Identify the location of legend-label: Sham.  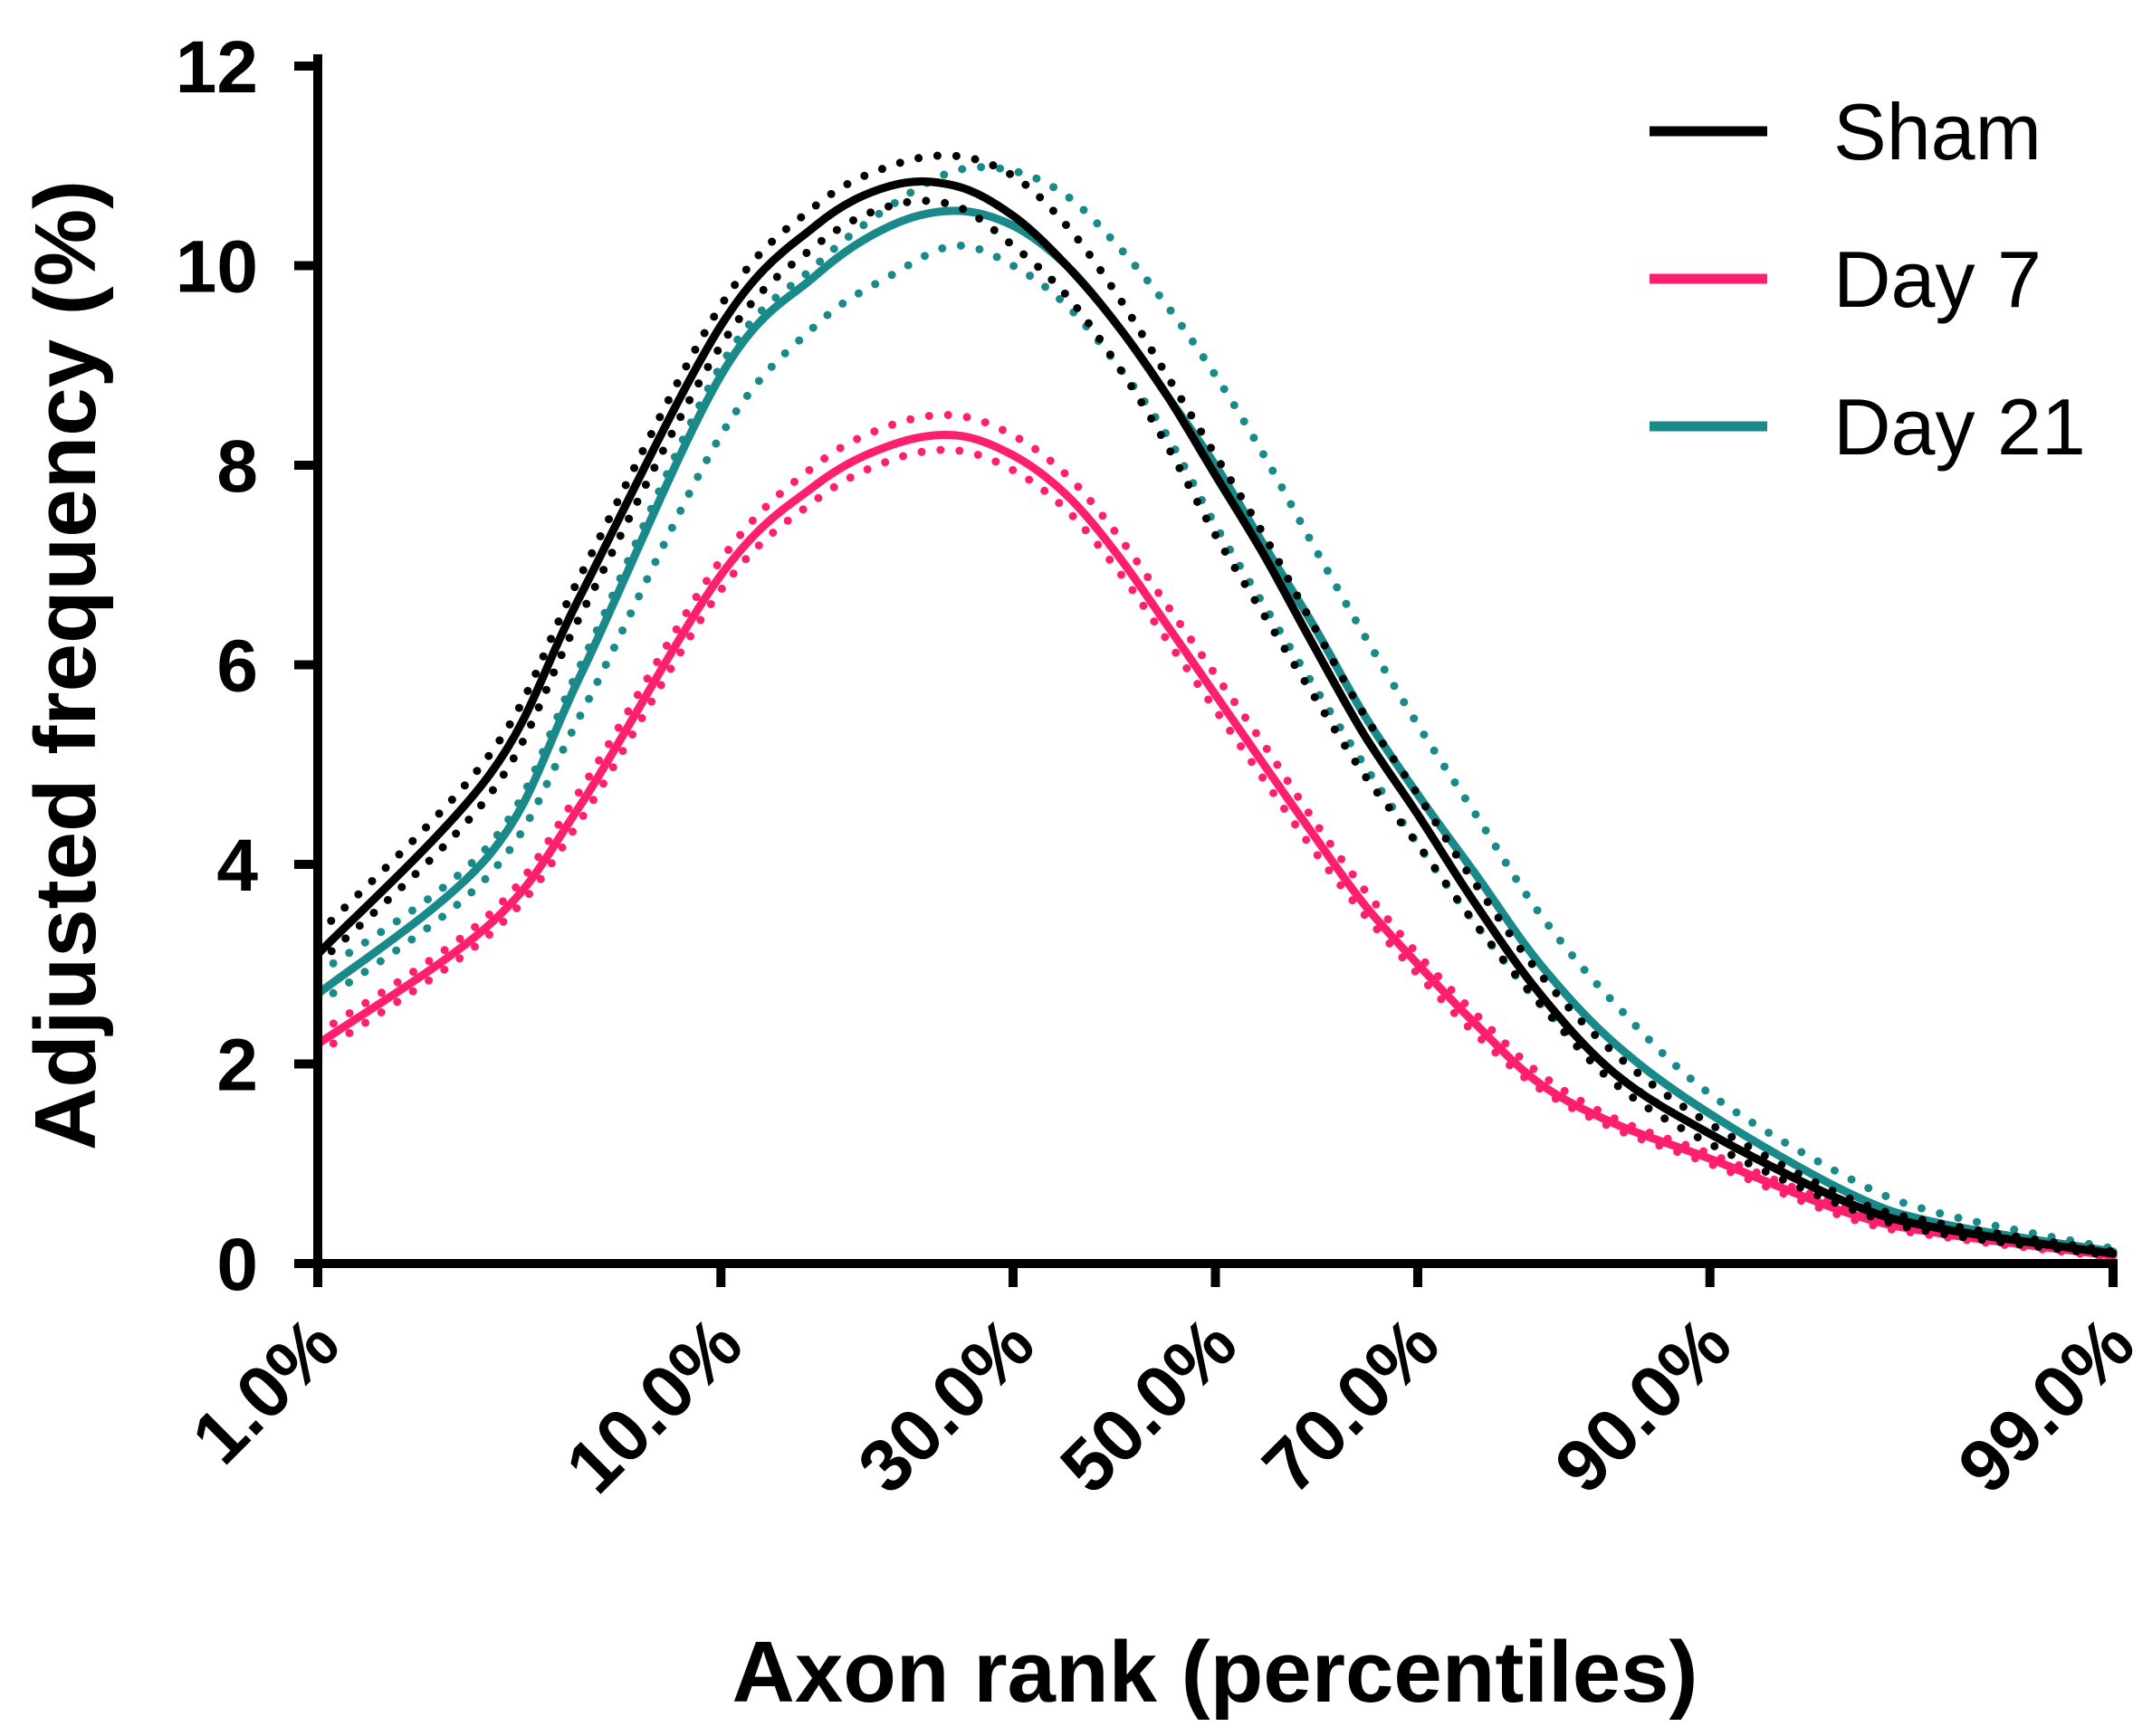
(1938, 131).